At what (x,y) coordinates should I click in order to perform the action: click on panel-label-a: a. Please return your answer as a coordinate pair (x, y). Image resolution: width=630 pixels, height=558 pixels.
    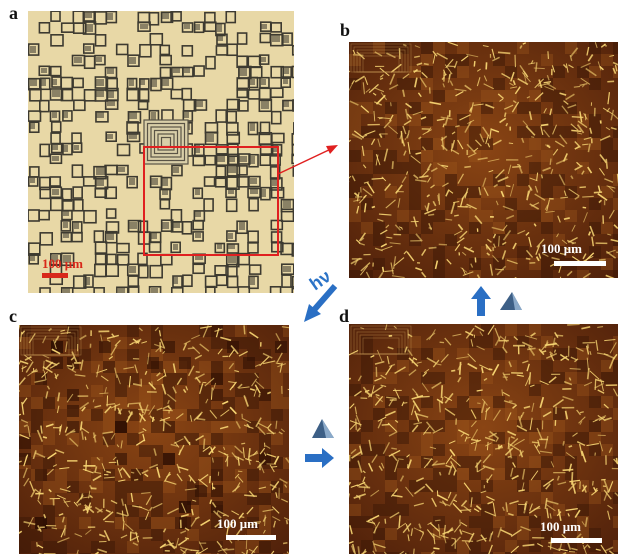
    Looking at the image, I should click on (13, 13).